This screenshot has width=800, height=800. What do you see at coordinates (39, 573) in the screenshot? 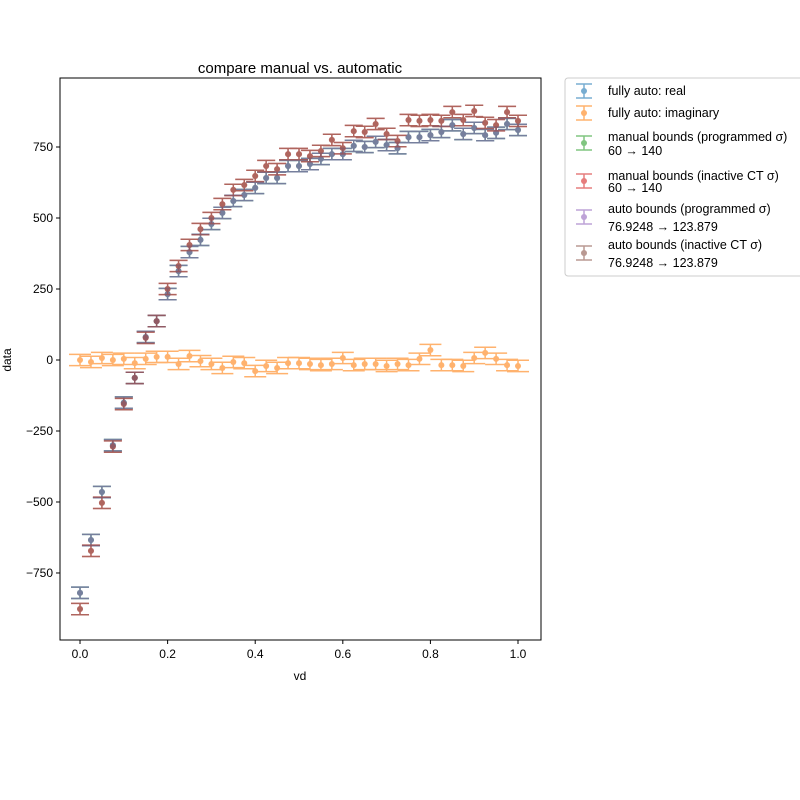
I see `y-tick-label: −750` at bounding box center [39, 573].